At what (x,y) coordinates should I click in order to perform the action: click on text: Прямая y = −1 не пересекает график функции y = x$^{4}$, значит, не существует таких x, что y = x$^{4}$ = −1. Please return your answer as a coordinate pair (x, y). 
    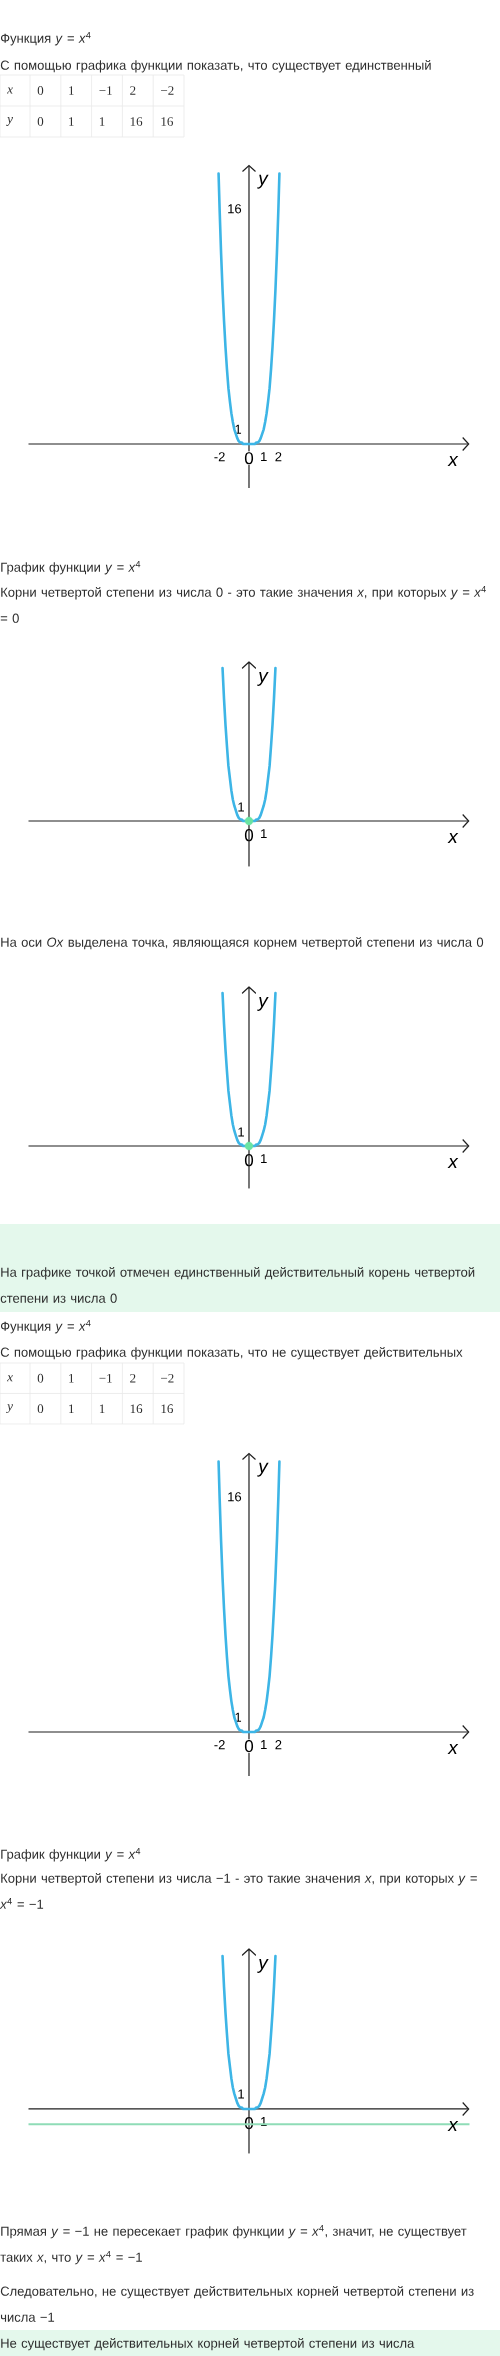
    Looking at the image, I should click on (233, 2245).